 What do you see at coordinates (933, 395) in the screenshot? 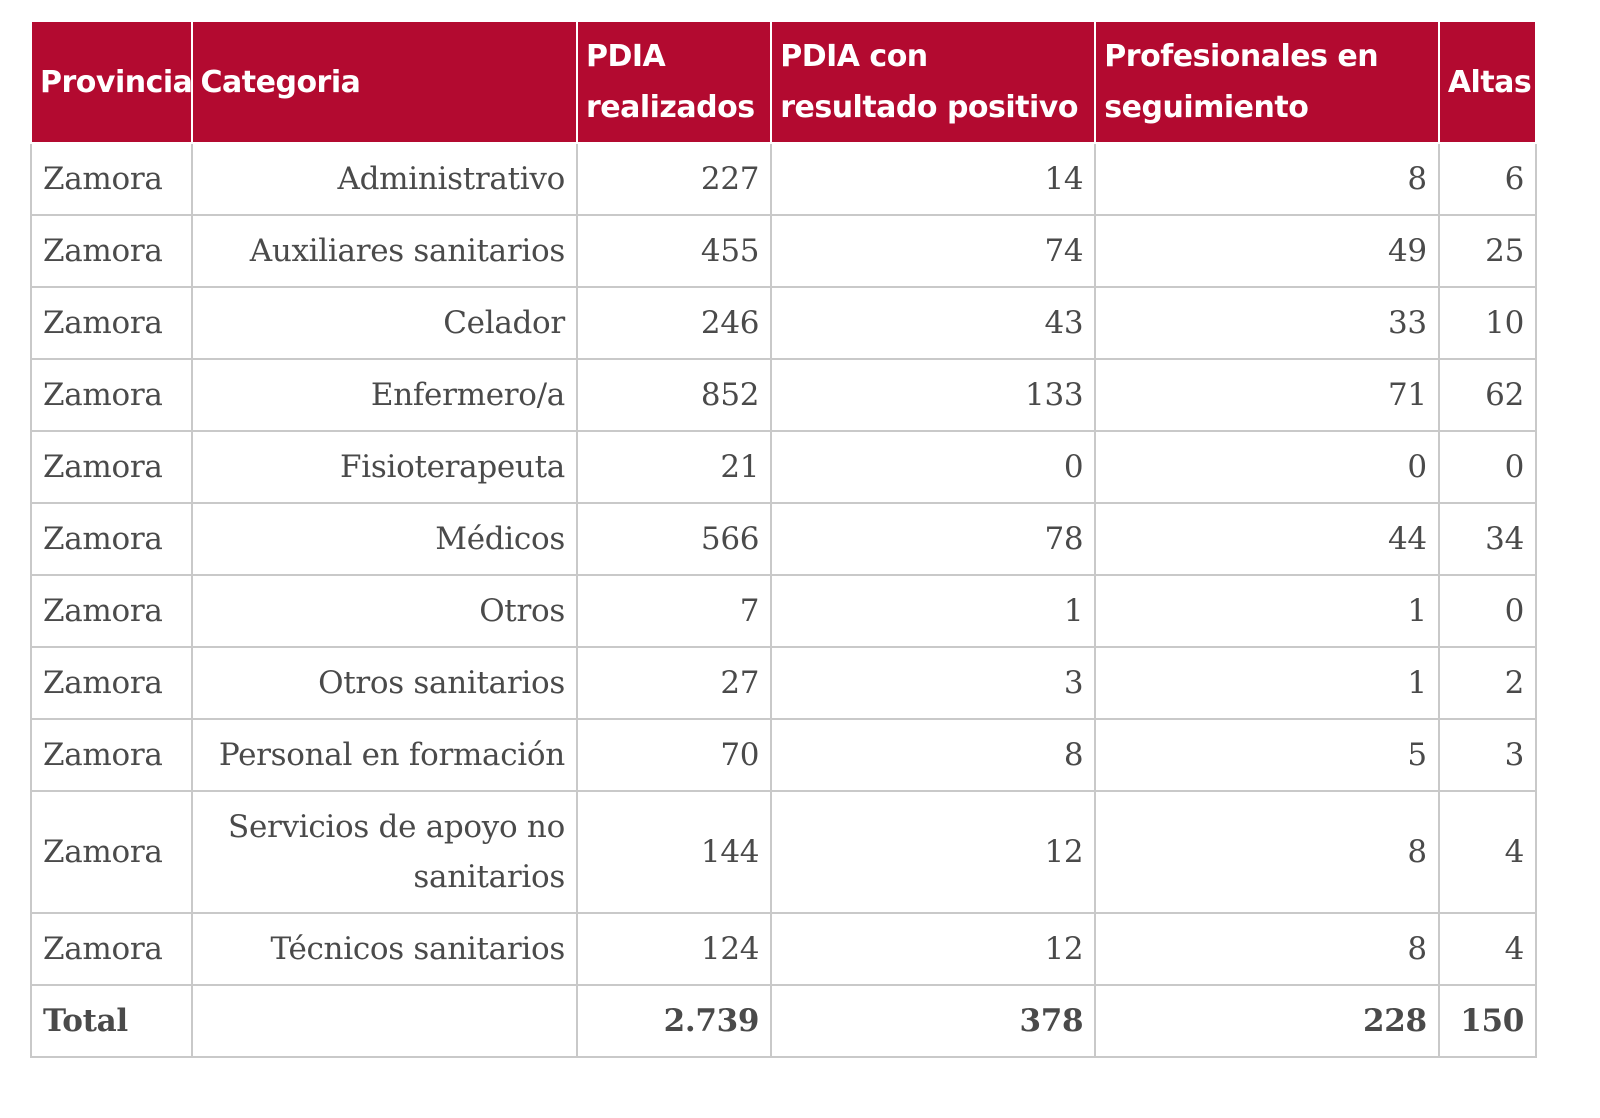
I see `cell-pdia-positivo: 133` at bounding box center [933, 395].